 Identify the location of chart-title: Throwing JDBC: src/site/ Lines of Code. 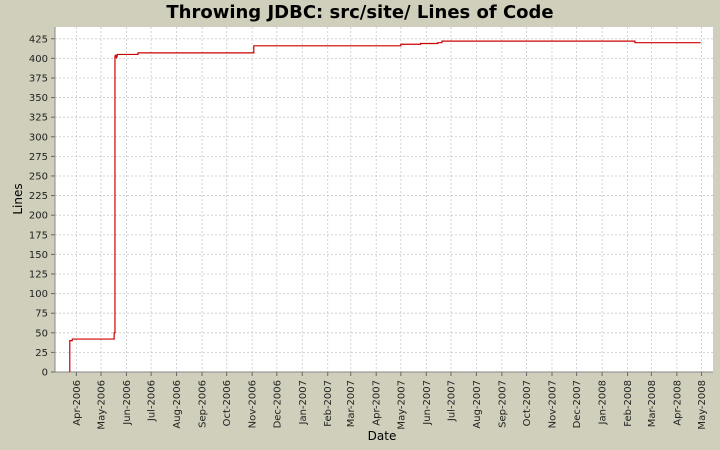
(360, 12).